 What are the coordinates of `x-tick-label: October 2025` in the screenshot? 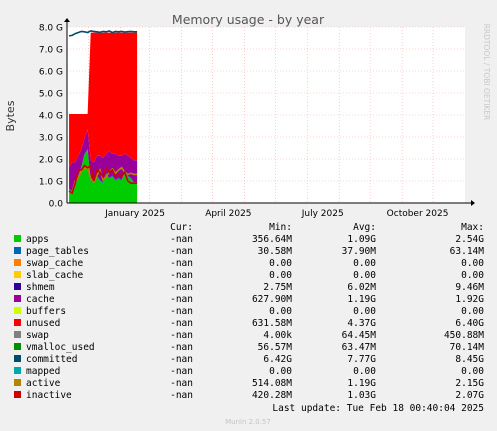 It's located at (418, 214).